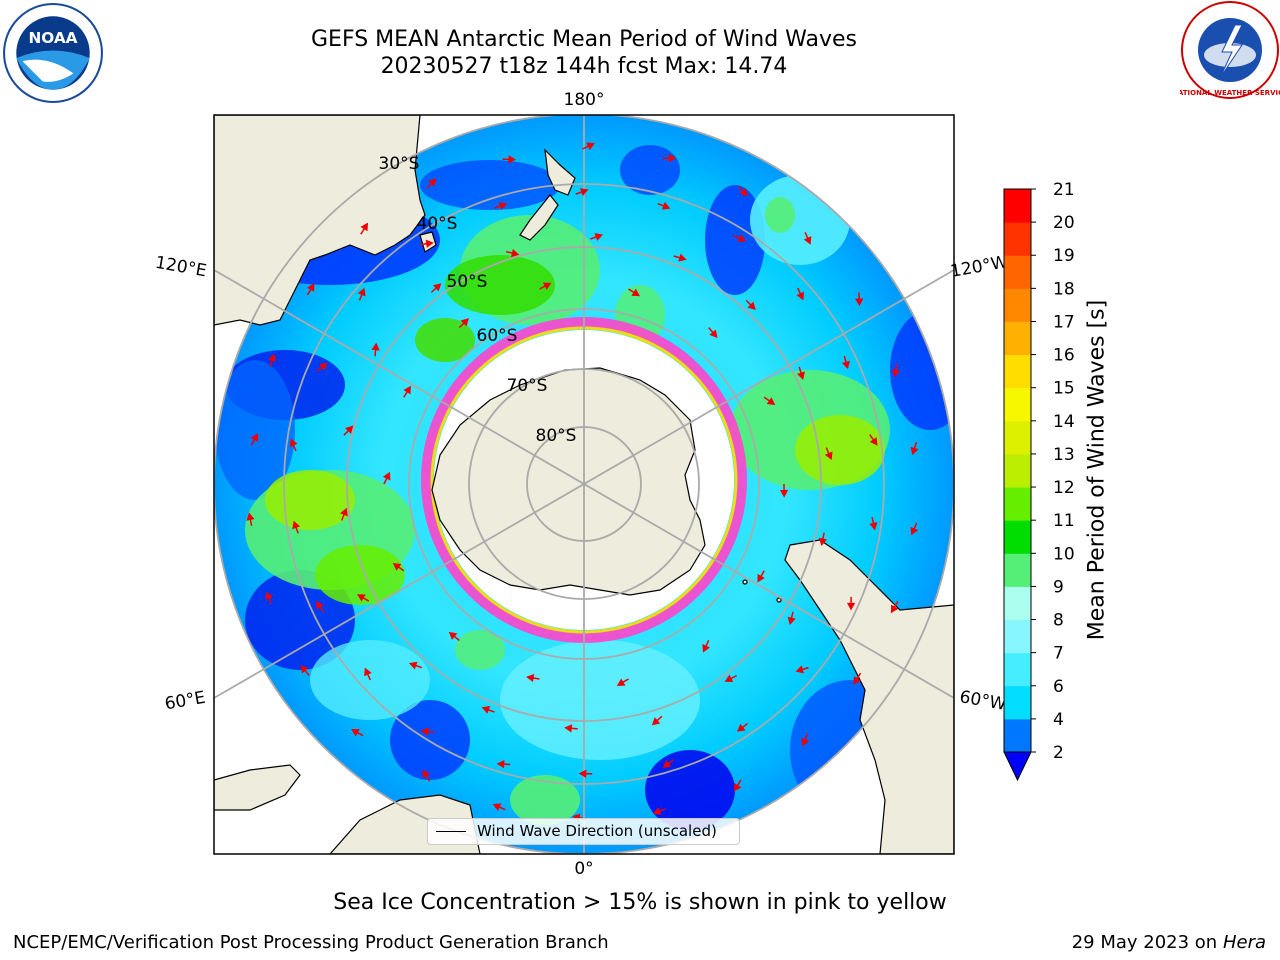 This screenshot has height=960, width=1280. I want to click on lon-label-lower-right: 60°W, so click(983, 701).